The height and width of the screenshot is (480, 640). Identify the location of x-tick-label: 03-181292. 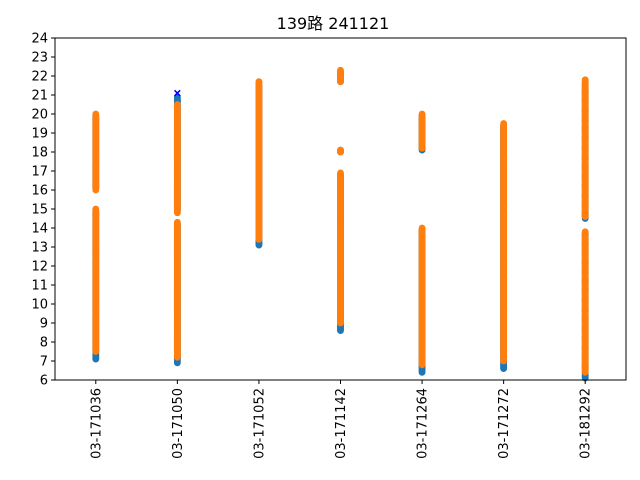
(586, 423).